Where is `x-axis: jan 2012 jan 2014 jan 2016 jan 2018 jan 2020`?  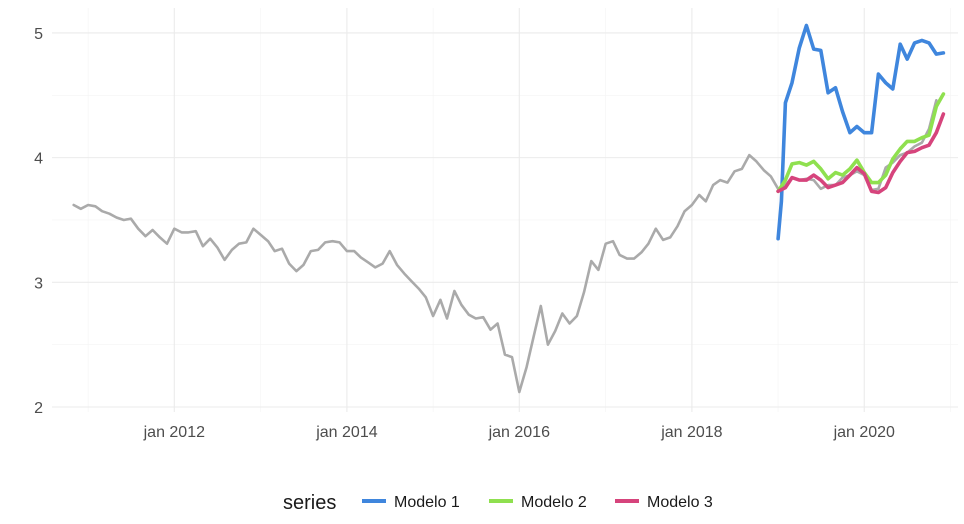
x-axis: jan 2012 jan 2014 jan 2016 jan 2018 jan 2020 is located at coordinates (519, 432).